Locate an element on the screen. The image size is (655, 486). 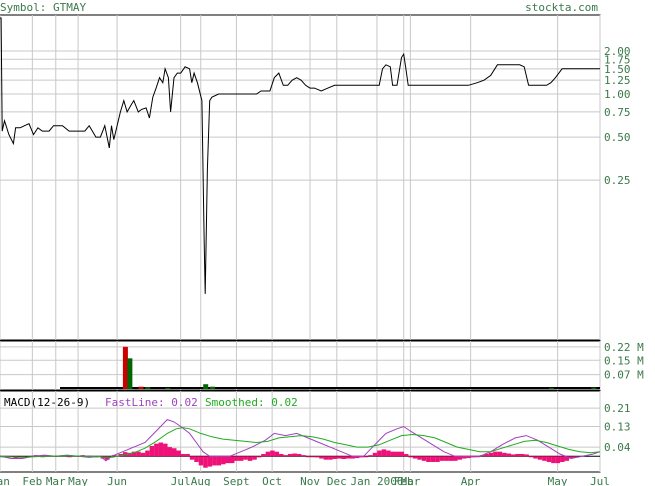
macd-title: MACD(12-26-9) is located at coordinates (47, 402).